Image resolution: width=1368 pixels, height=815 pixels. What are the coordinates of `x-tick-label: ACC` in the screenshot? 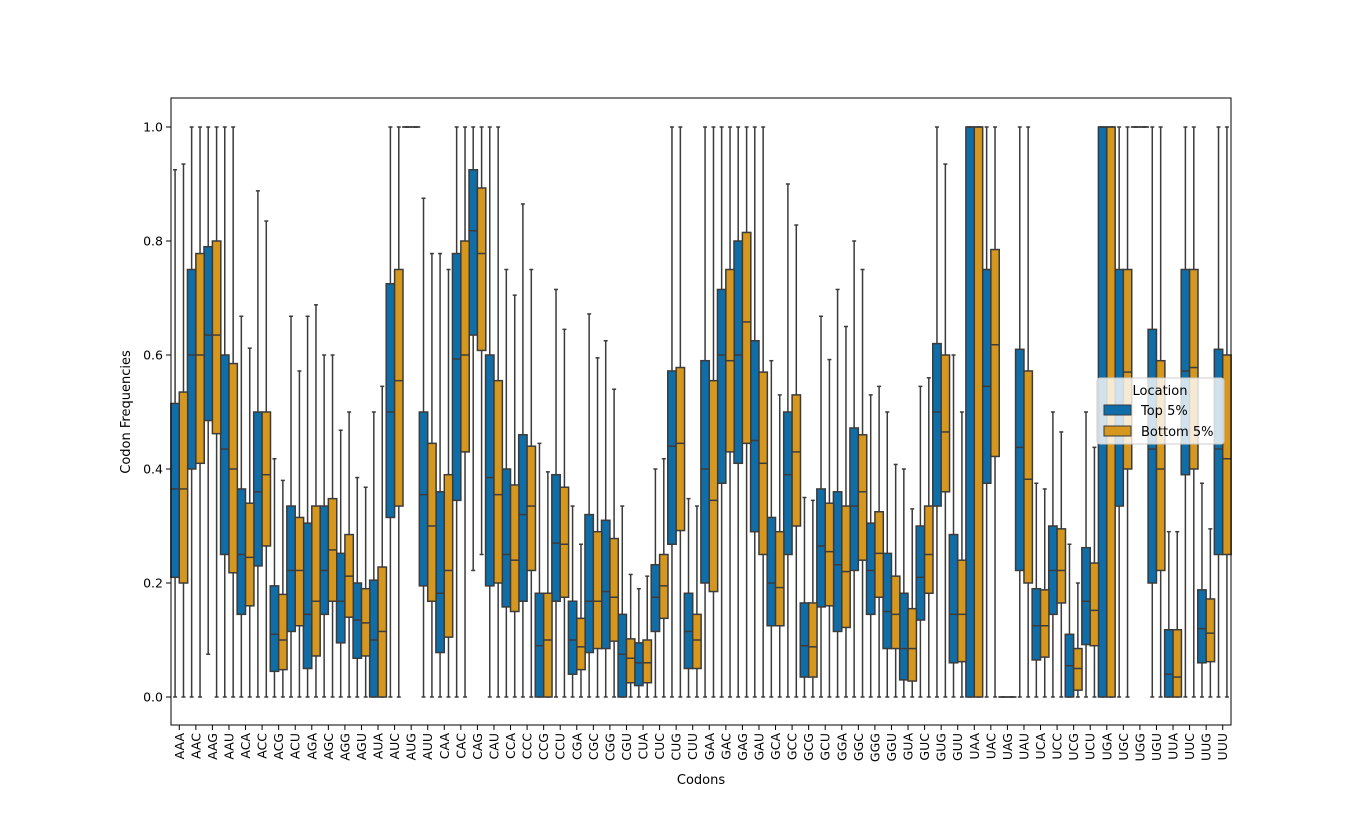 It's located at (262, 746).